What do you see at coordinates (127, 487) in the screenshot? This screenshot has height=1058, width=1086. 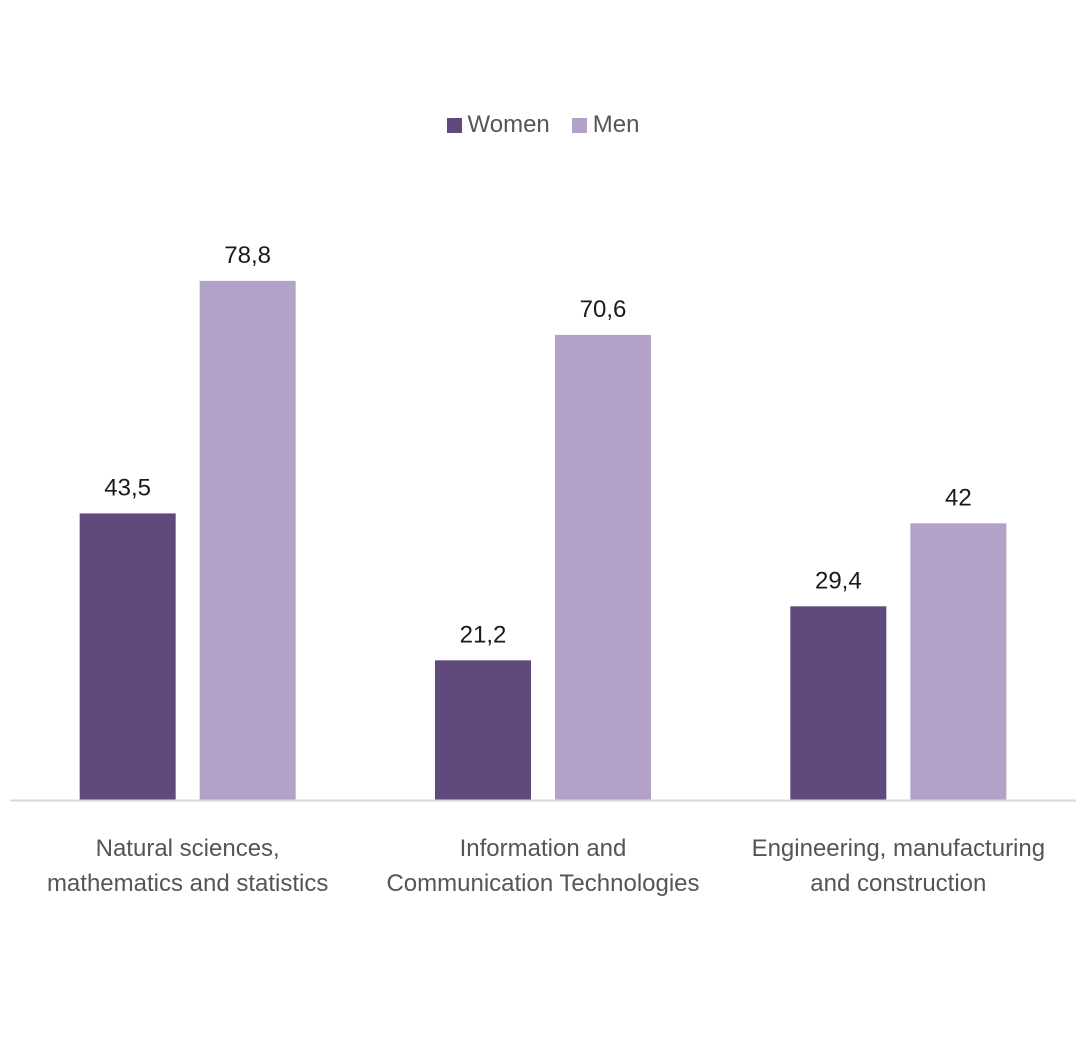 I see `data-label-women-0: 43,5` at bounding box center [127, 487].